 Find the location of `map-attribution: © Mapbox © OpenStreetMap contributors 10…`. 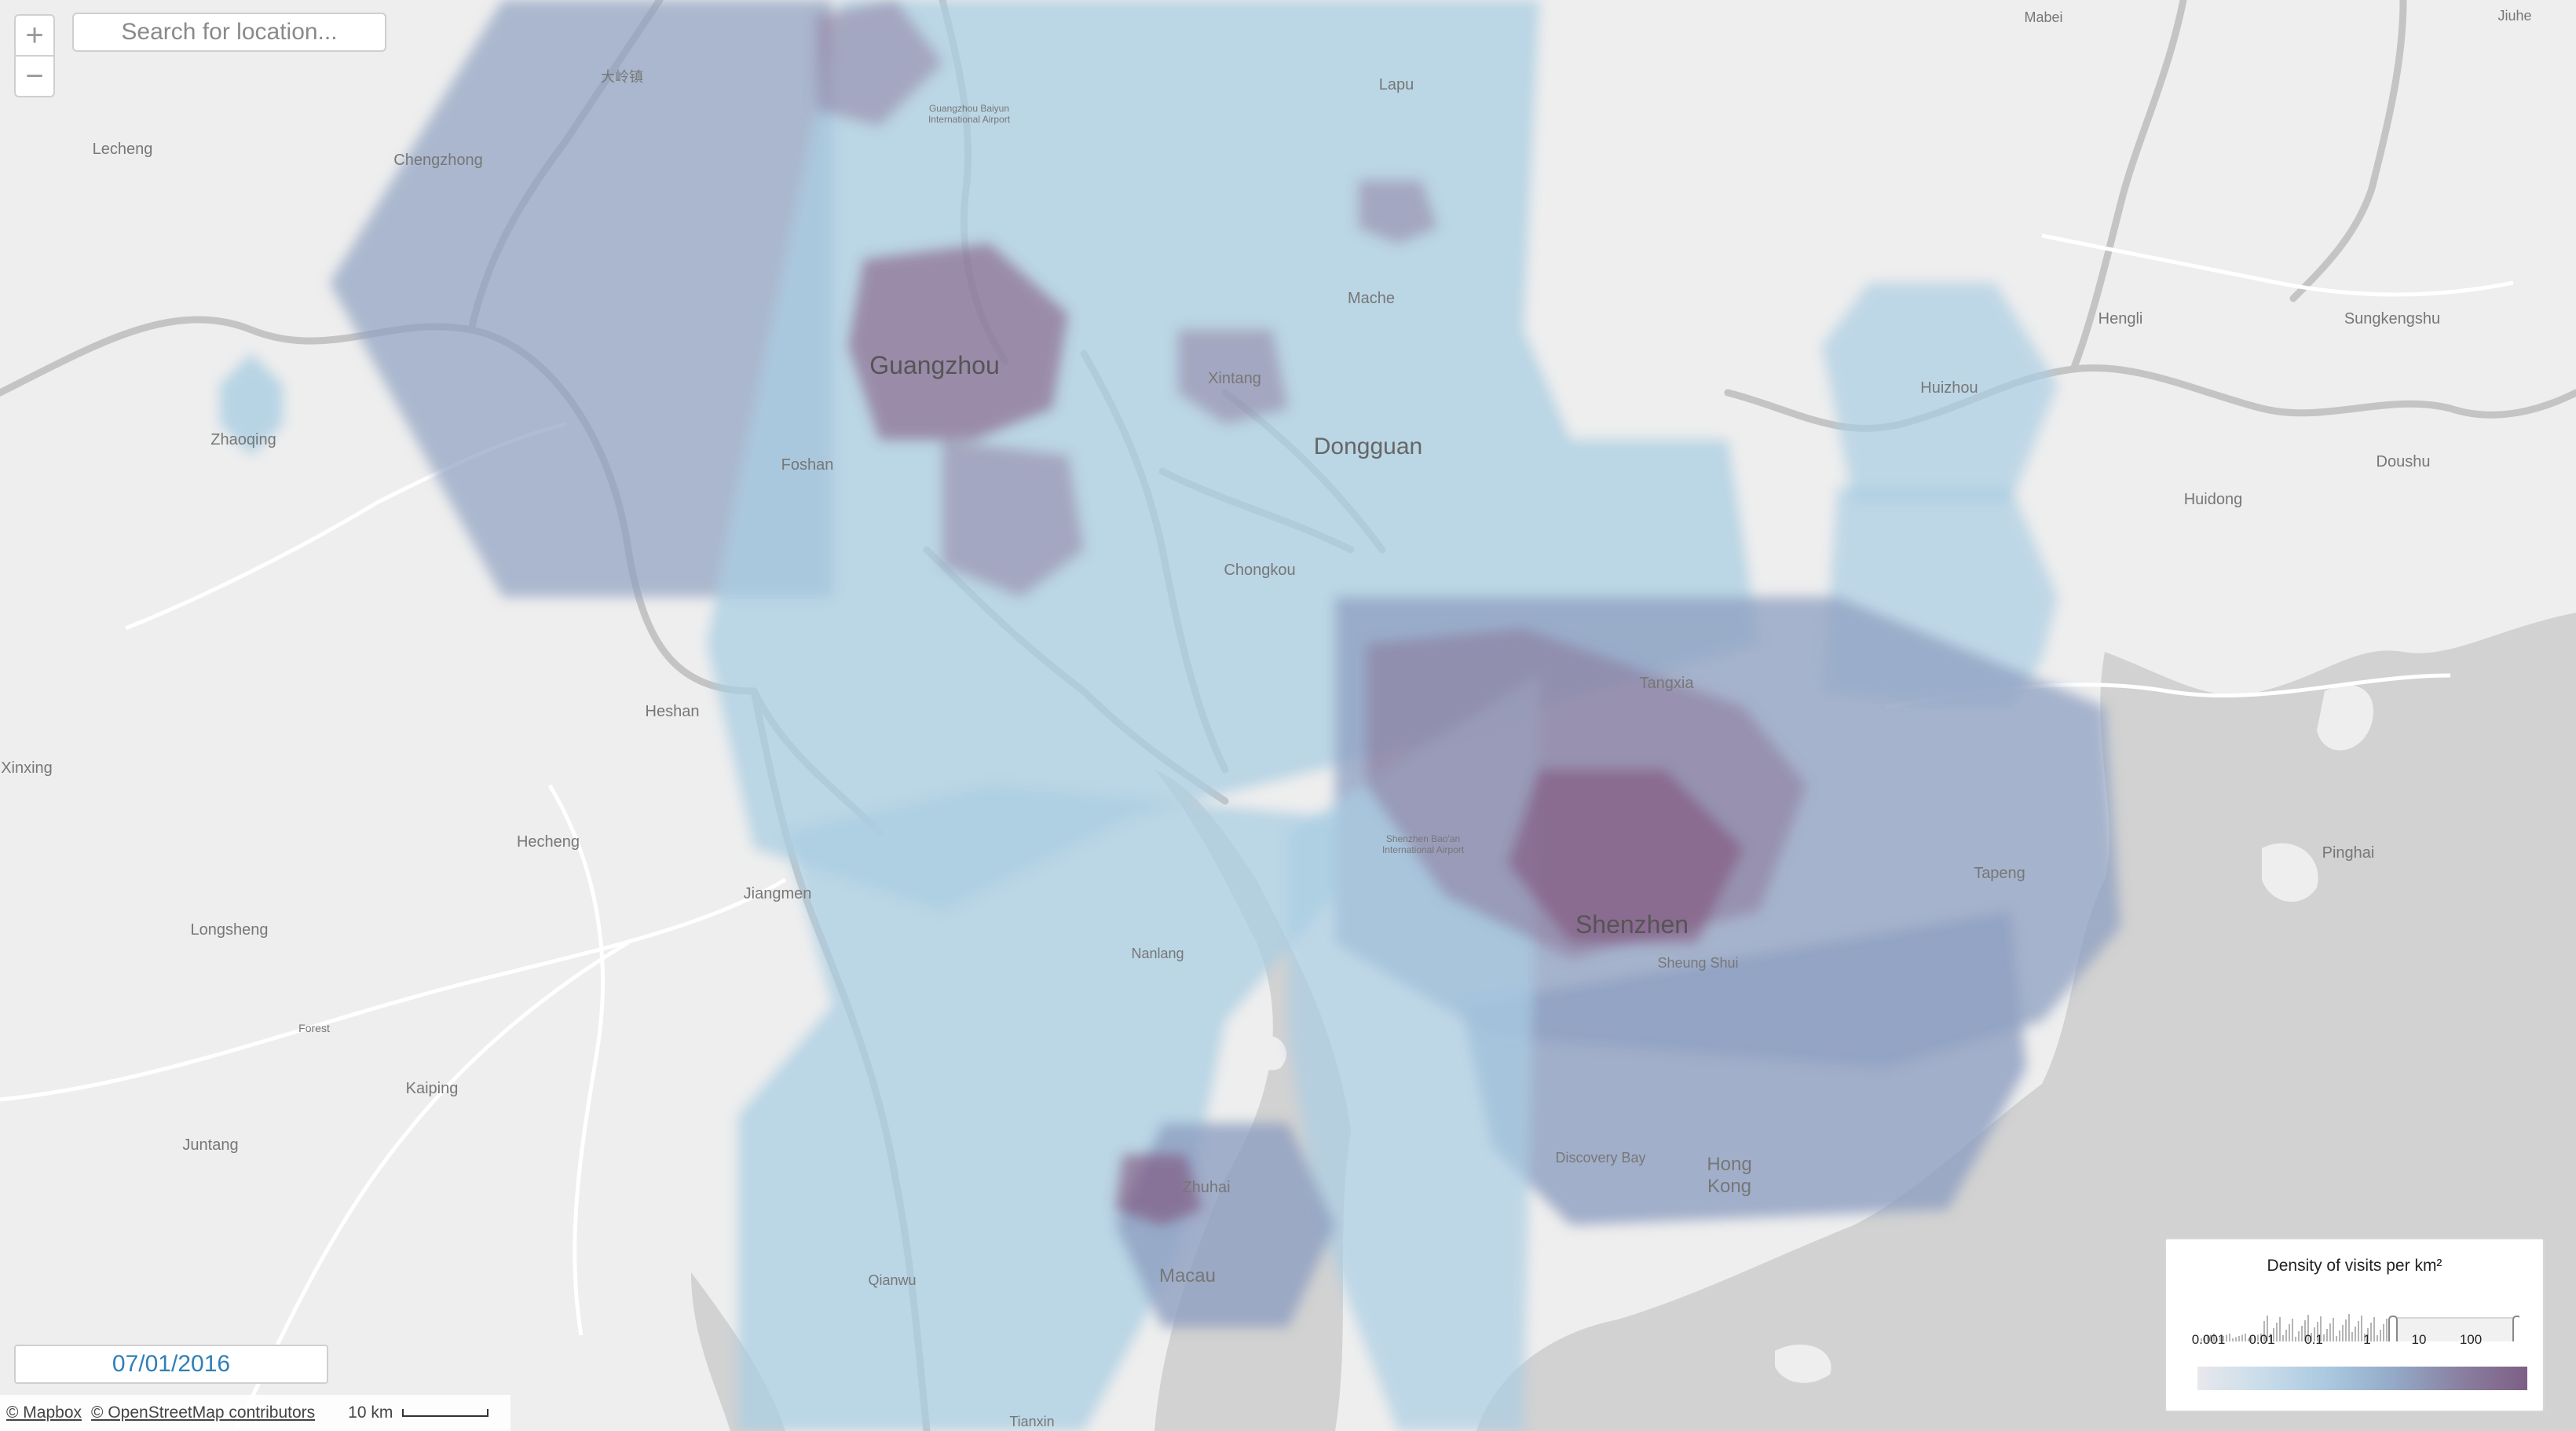

map-attribution: © Mapbox © OpenStreetMap contributors 10… is located at coordinates (255, 1413).